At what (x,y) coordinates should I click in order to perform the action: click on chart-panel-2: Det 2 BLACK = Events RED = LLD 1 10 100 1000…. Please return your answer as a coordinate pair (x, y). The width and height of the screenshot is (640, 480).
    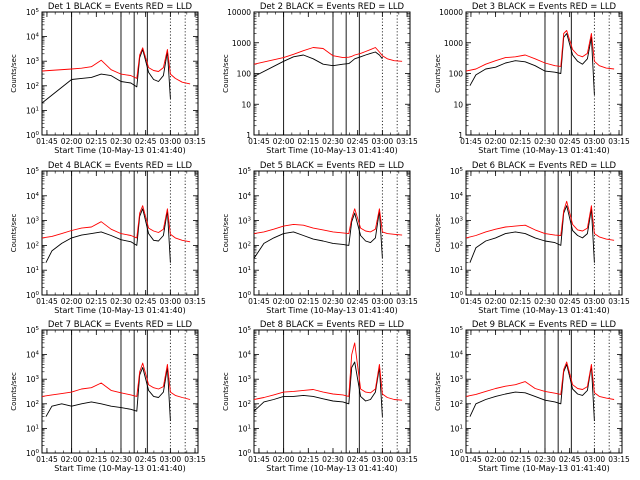
    Looking at the image, I should click on (320, 78).